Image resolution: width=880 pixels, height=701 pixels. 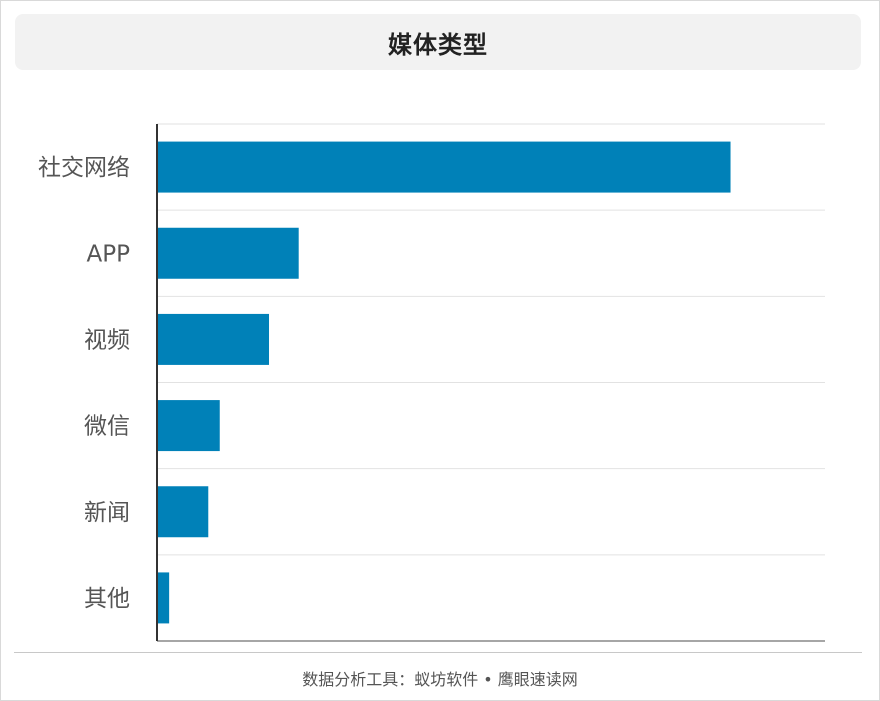 I want to click on footer-divider, so click(x=438, y=652).